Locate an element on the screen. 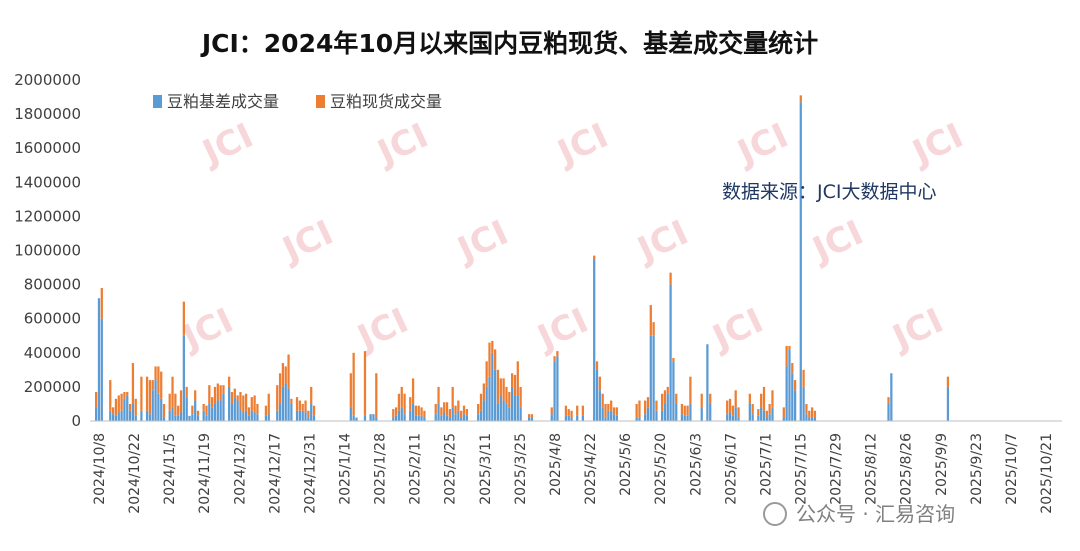 This screenshot has width=1080, height=551. y-tick-label: 200000 is located at coordinates (52, 387).